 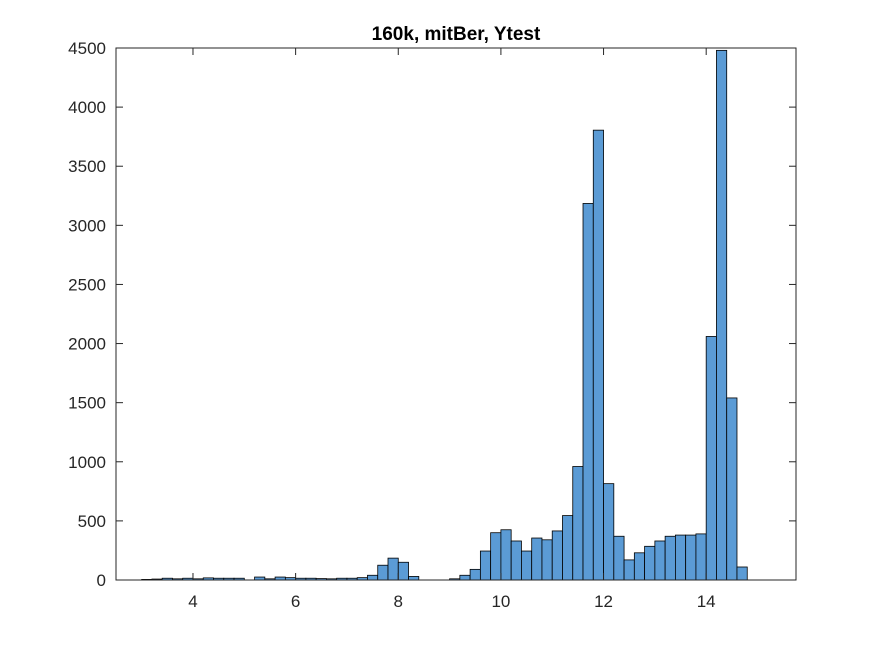 I want to click on x-tick-label: 8, so click(x=398, y=601).